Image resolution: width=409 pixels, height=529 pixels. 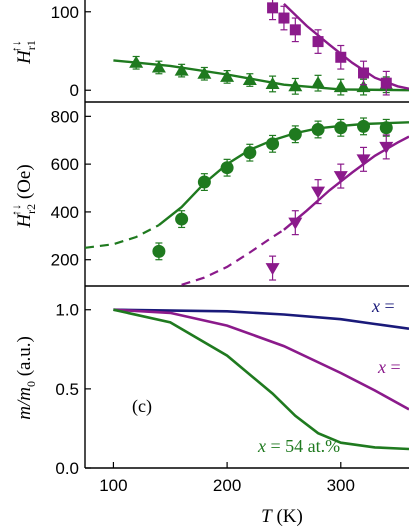 What do you see at coordinates (74, 90) in the screenshot?
I see `y-tick-label: 0` at bounding box center [74, 90].